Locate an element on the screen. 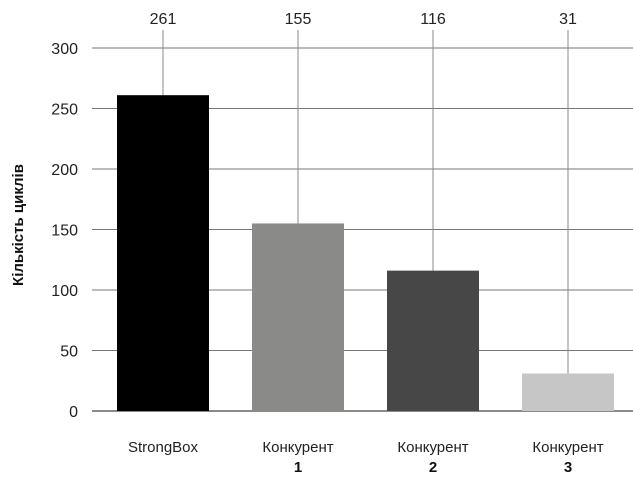  value-label: 31 is located at coordinates (568, 19).